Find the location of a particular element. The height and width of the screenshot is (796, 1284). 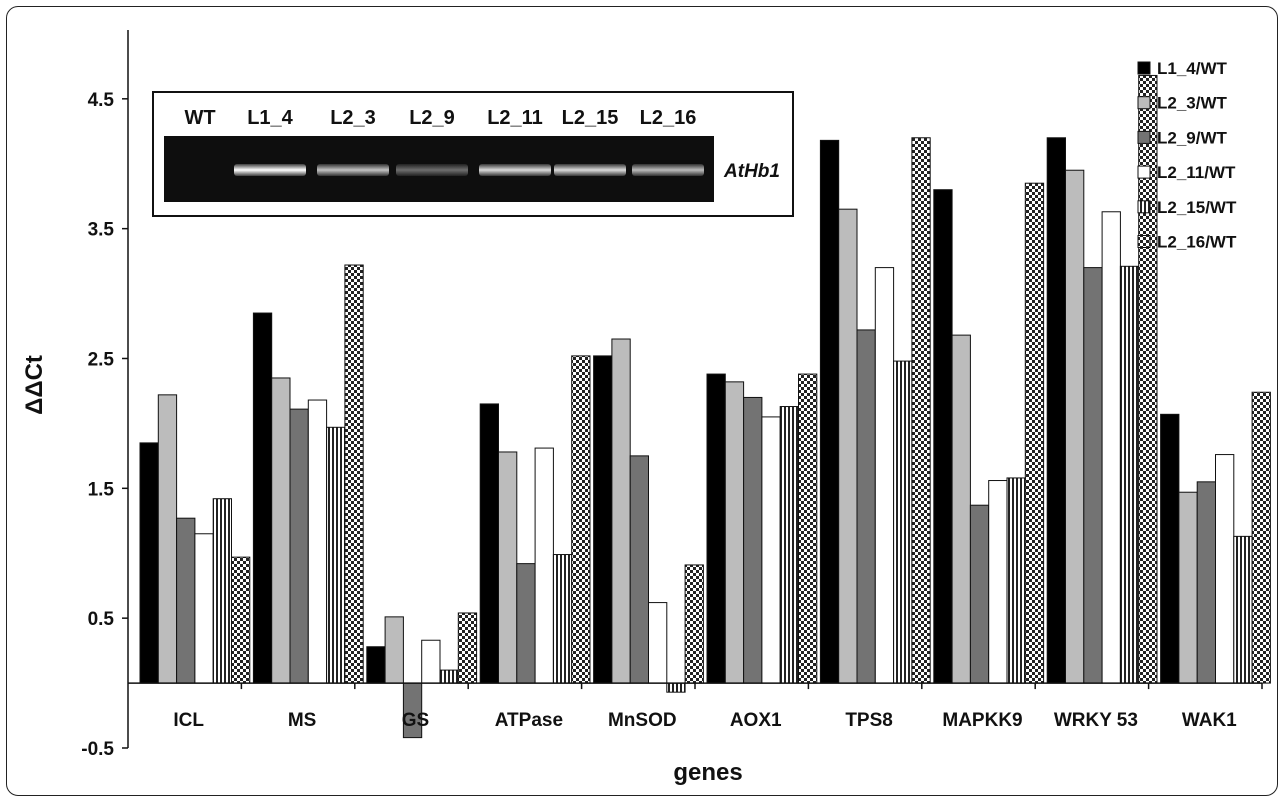

bar-mnsod-l1-4-wt is located at coordinates (603, 519).